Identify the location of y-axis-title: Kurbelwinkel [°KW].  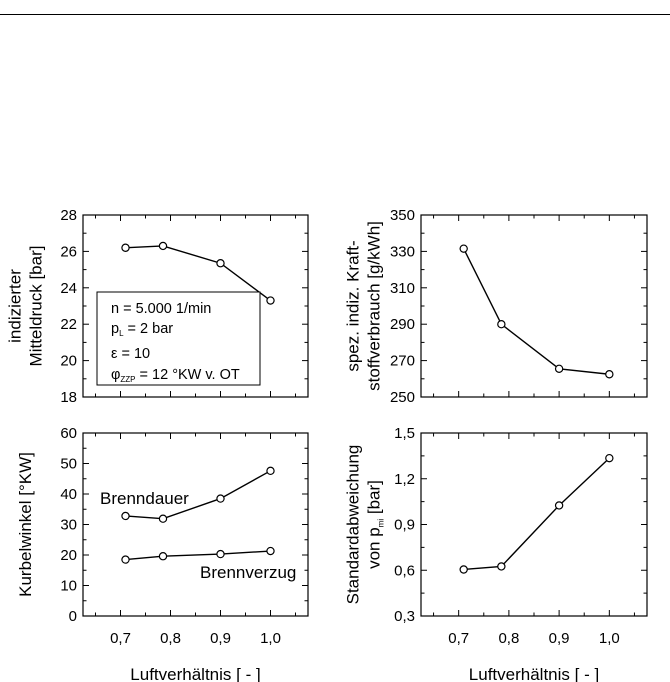
(25, 524).